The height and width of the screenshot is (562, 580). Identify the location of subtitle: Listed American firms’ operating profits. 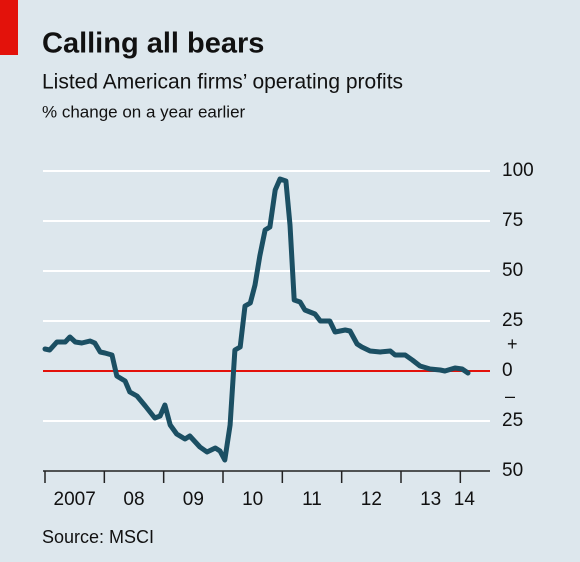
(222, 82).